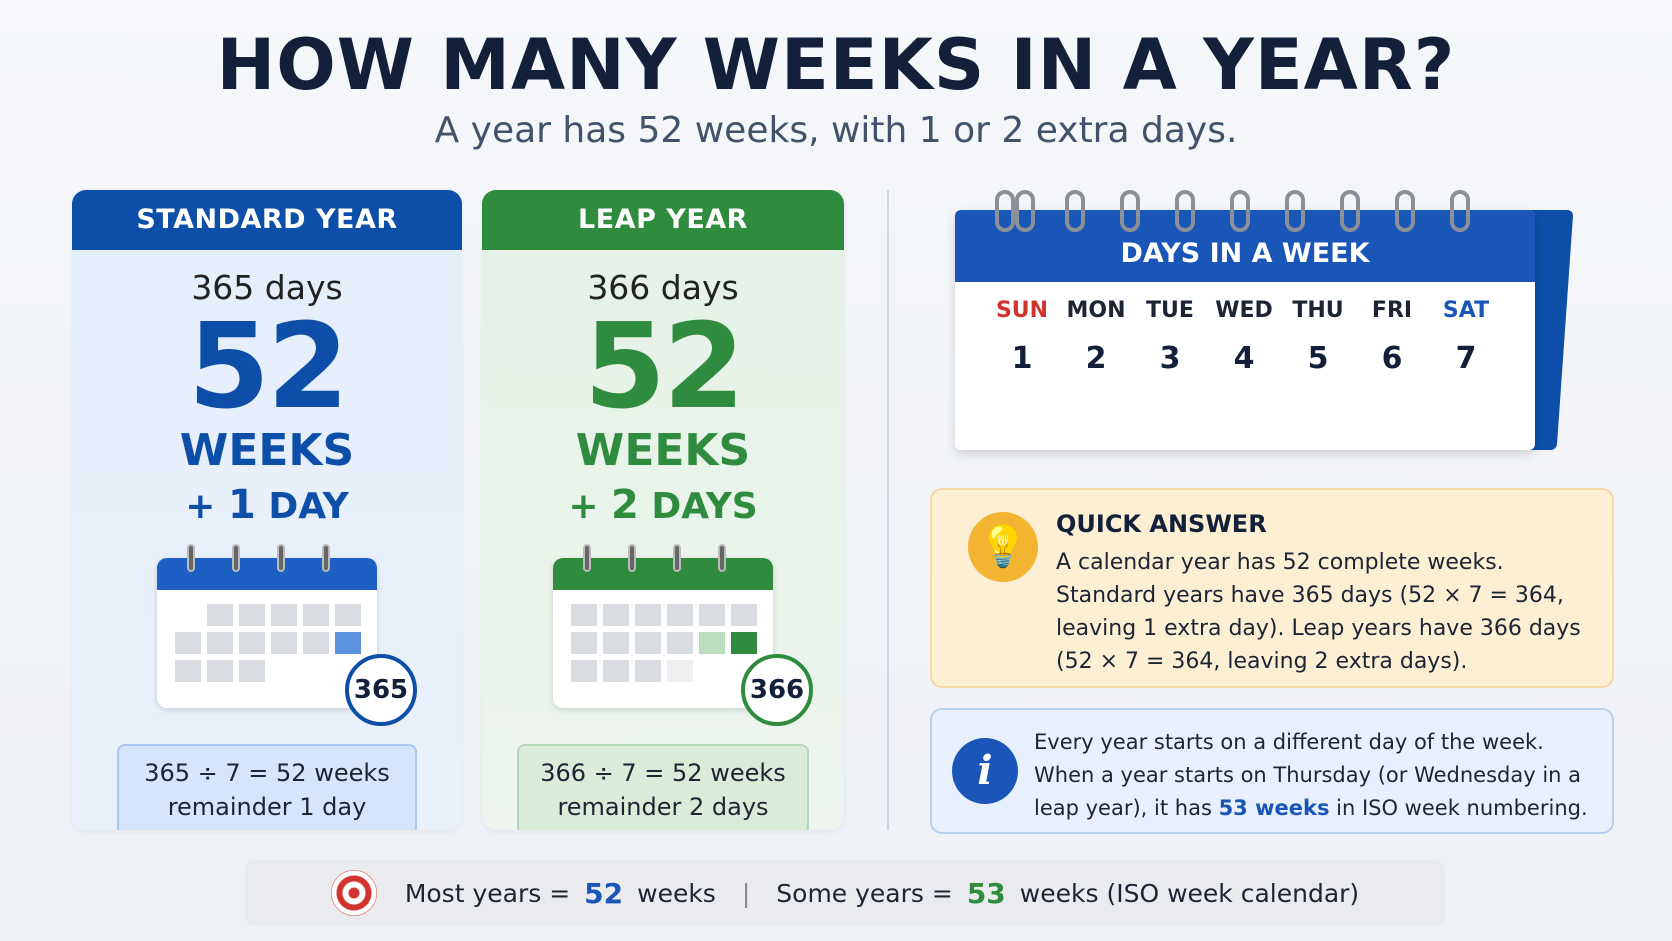 This screenshot has width=1672, height=941. I want to click on weekday-label: SAT, so click(1466, 310).